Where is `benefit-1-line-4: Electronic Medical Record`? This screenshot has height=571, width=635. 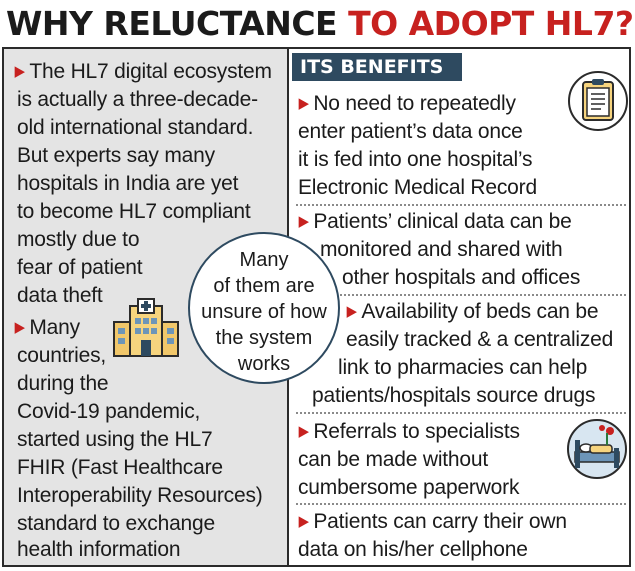
benefit-1-line-4: Electronic Medical Record is located at coordinates (417, 187).